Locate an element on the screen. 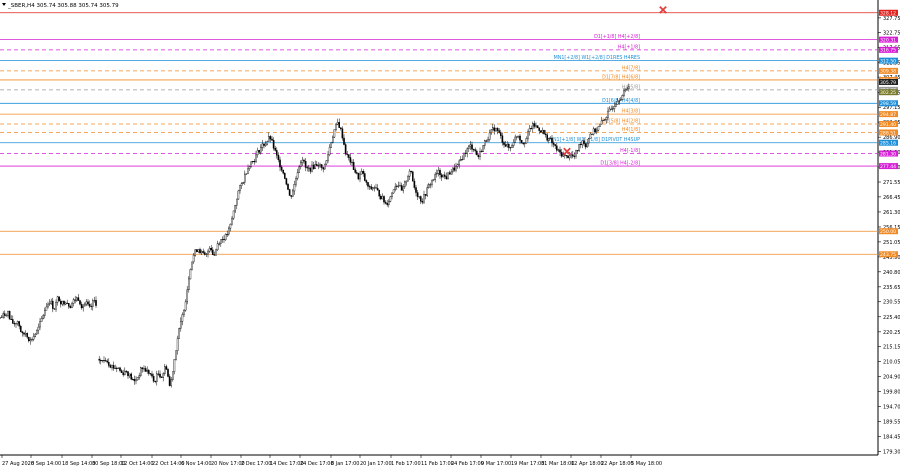  price-badge-text: 302.25 is located at coordinates (888, 93).